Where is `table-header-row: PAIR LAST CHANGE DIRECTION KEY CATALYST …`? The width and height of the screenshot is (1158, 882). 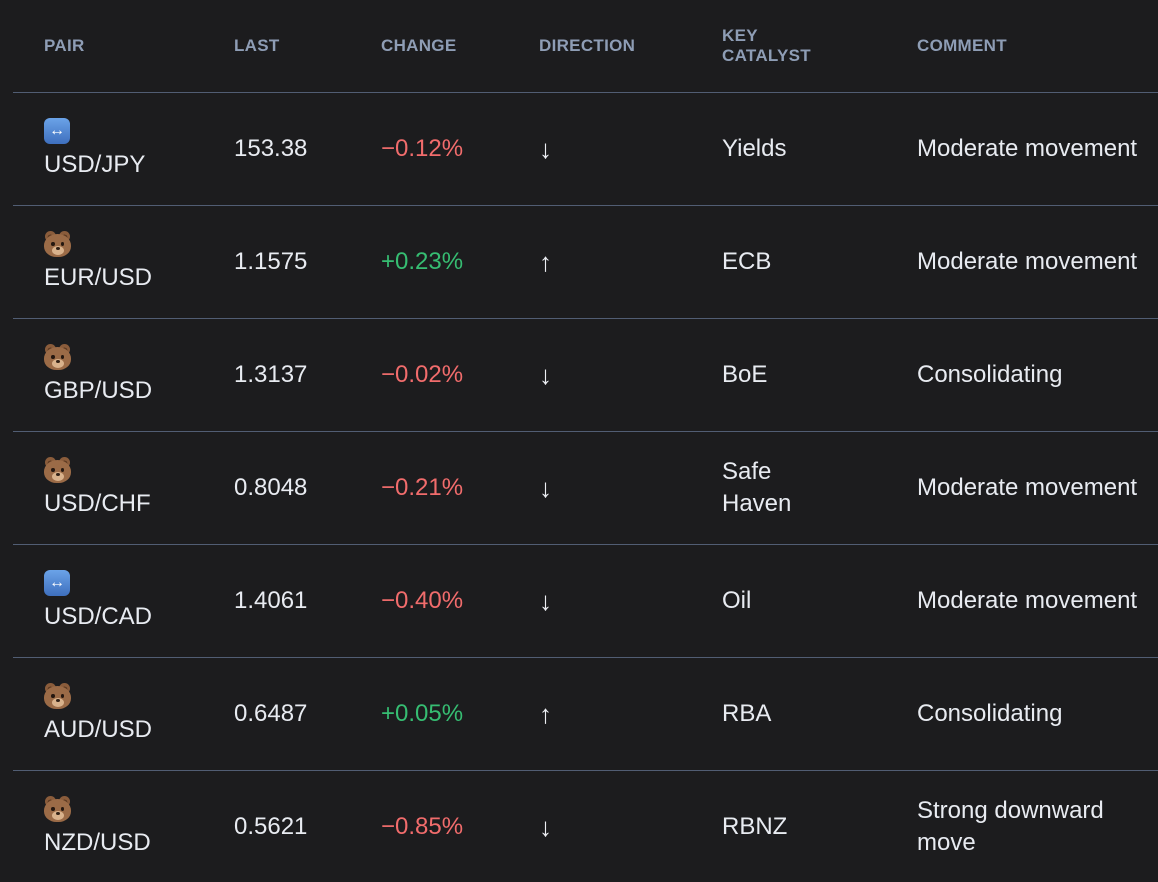 table-header-row: PAIR LAST CHANGE DIRECTION KEY CATALYST … is located at coordinates (585, 46).